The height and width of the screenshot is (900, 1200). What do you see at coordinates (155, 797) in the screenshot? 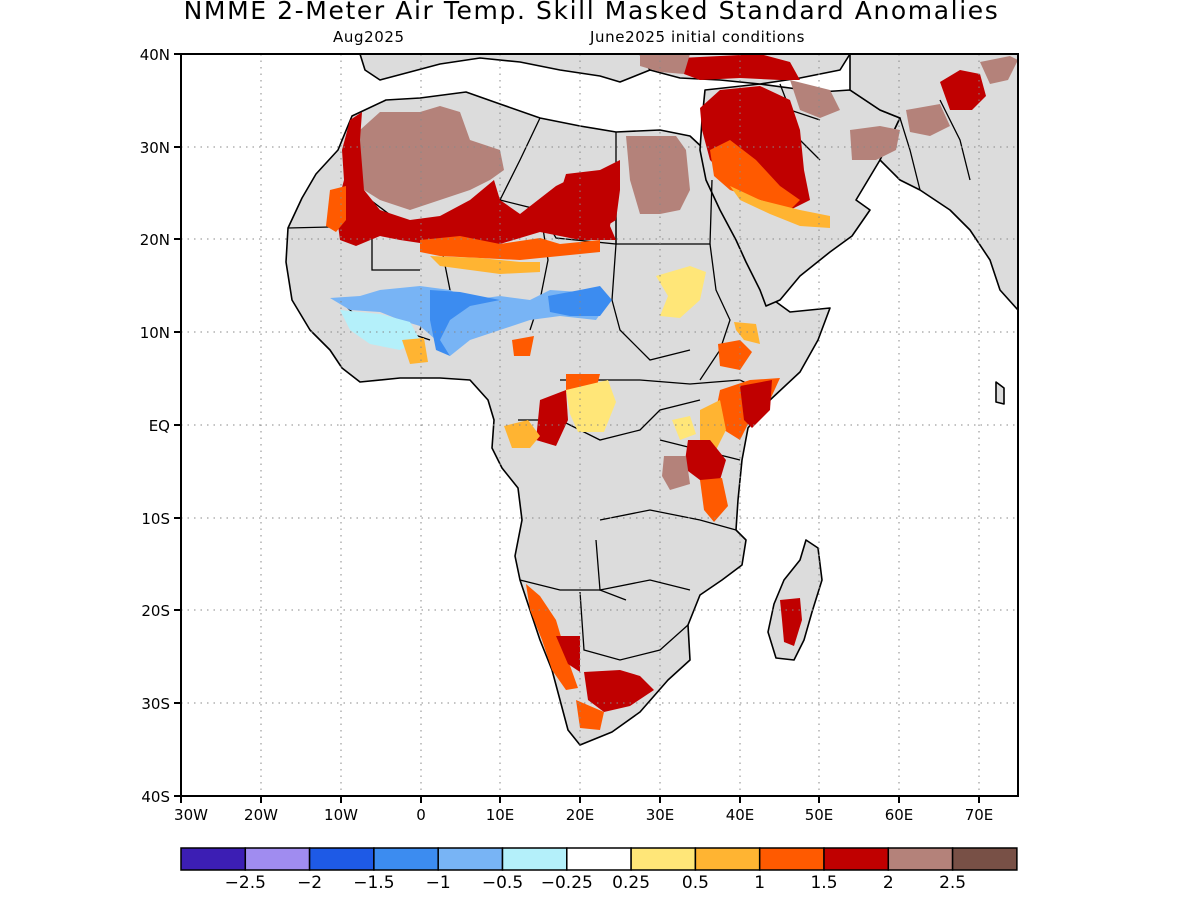
I see `lat-label: 40S` at bounding box center [155, 797].